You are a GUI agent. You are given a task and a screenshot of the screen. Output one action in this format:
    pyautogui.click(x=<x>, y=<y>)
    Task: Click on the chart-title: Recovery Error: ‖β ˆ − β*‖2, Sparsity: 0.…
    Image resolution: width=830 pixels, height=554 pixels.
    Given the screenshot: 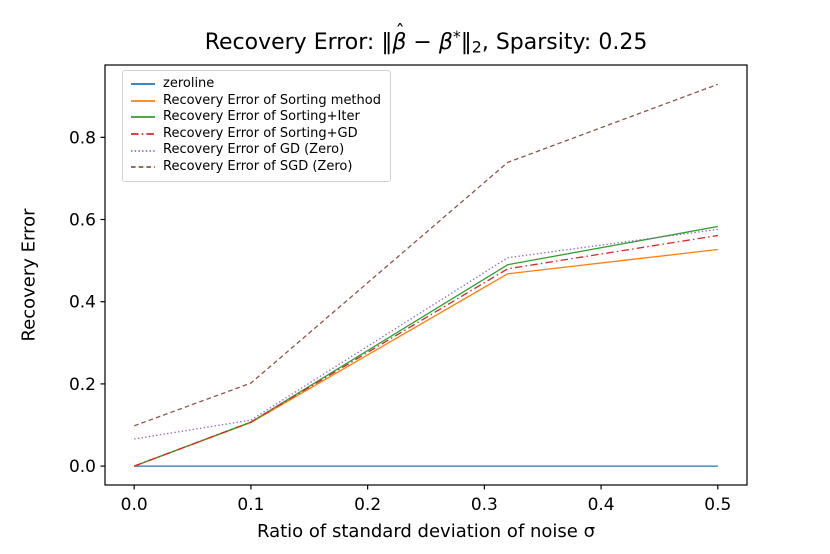 What is the action you would take?
    pyautogui.click(x=426, y=39)
    